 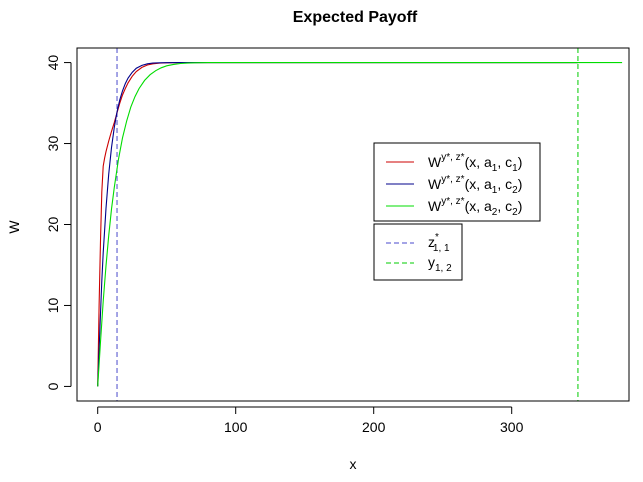 What do you see at coordinates (53, 225) in the screenshot?
I see `y-tick-label: 20` at bounding box center [53, 225].